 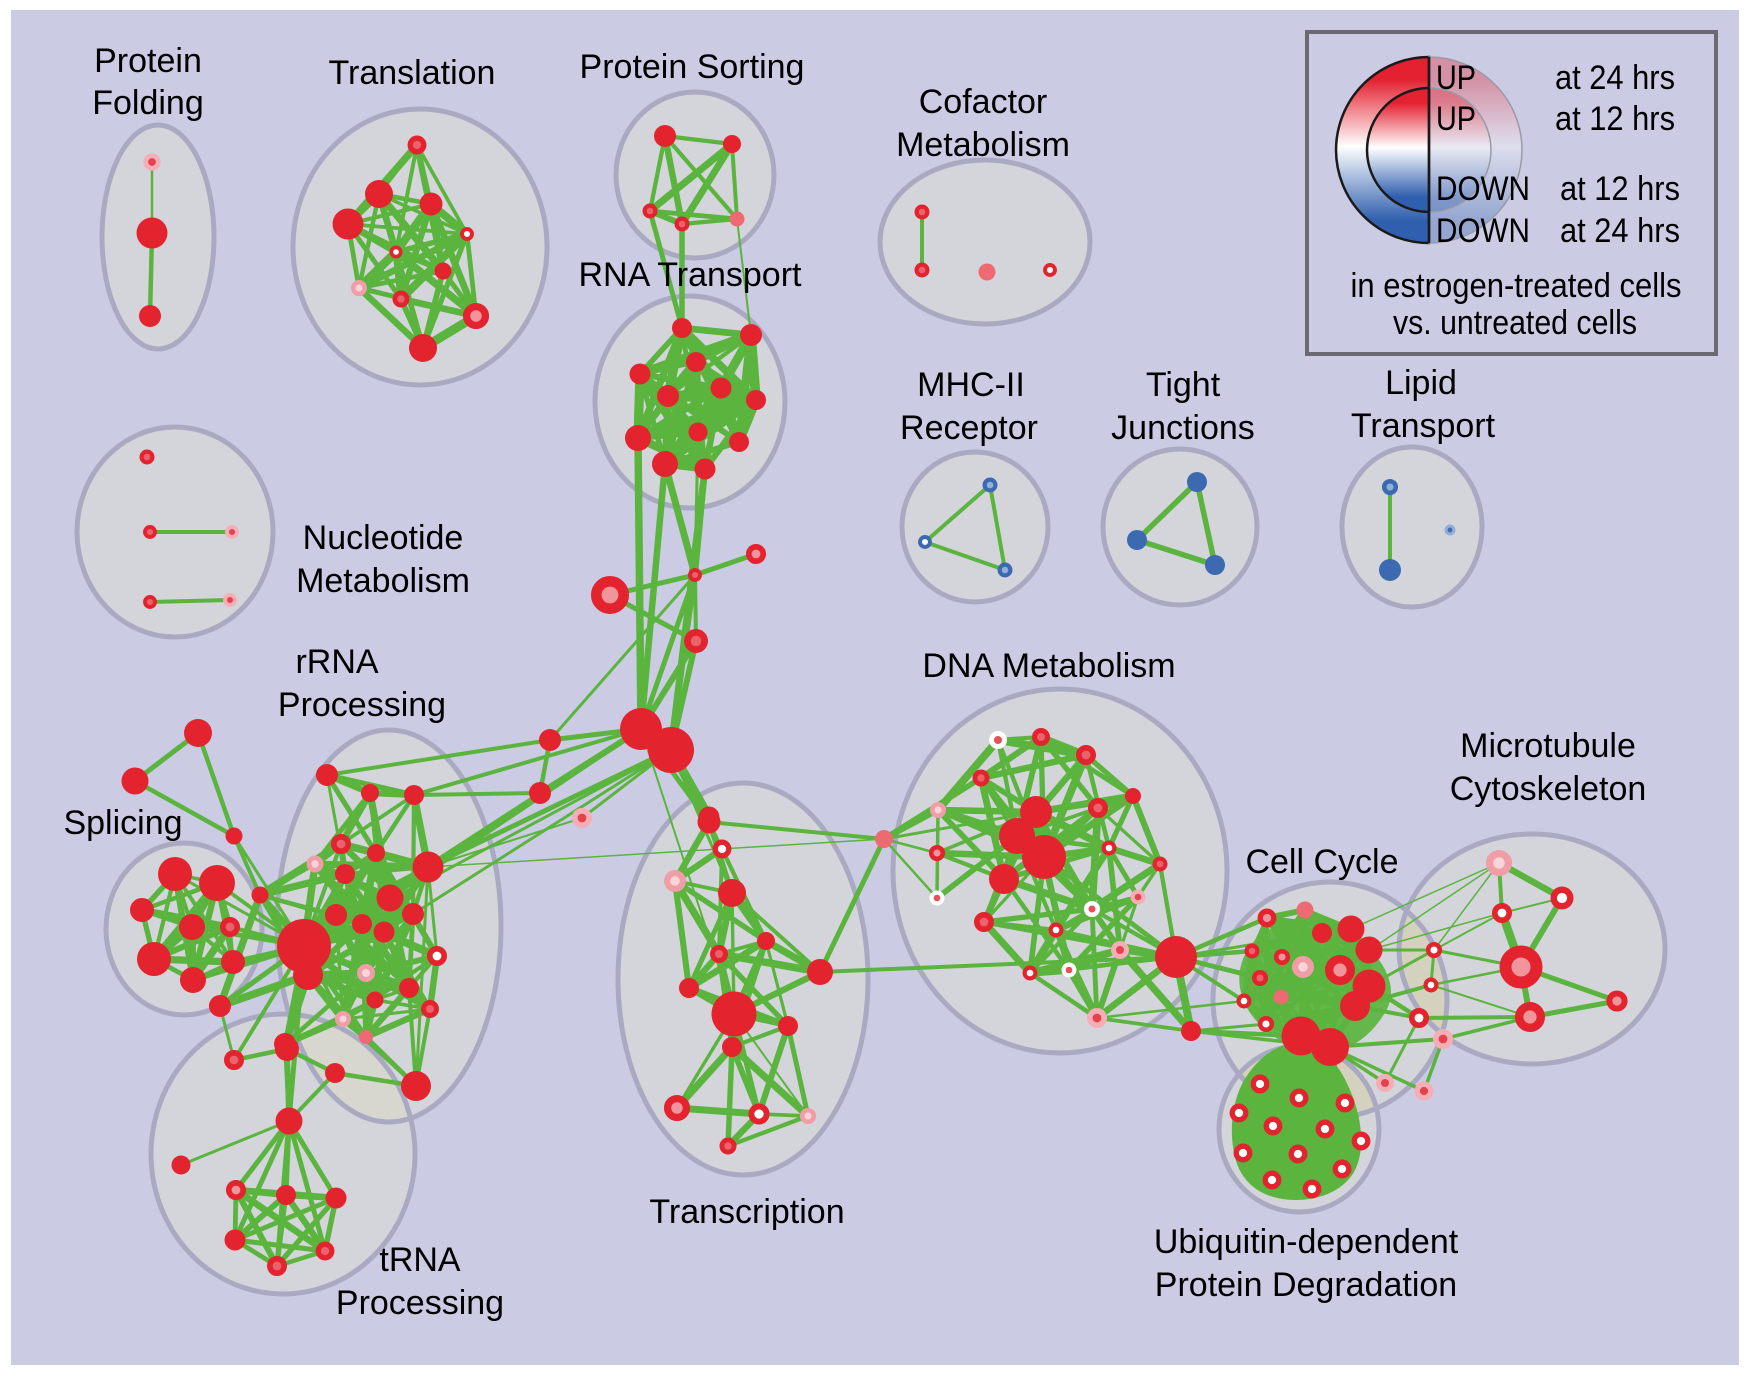 What do you see at coordinates (336, 662) in the screenshot?
I see `svg-text: rRNA` at bounding box center [336, 662].